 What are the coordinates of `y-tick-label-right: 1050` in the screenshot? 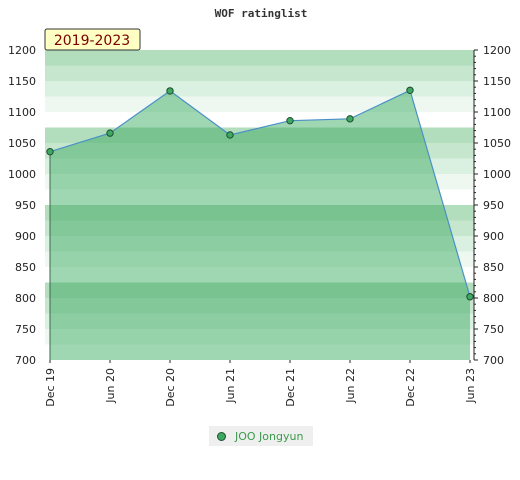 It's located at (497, 143).